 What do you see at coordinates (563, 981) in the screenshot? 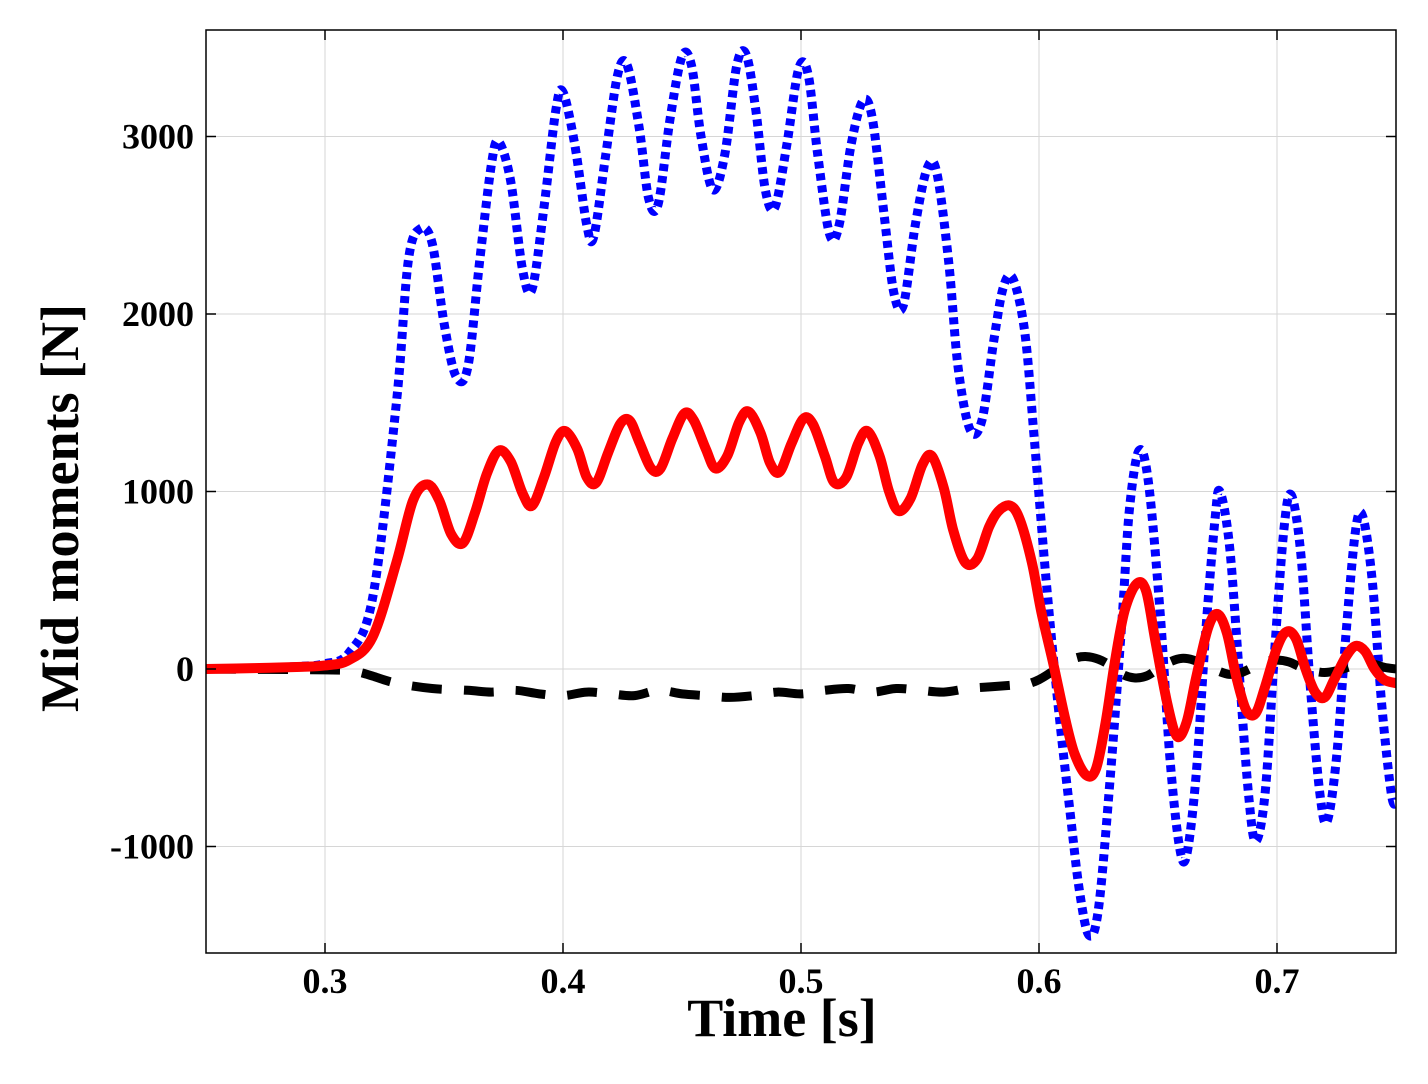
I see `x-tick-label: 0.4` at bounding box center [563, 981].